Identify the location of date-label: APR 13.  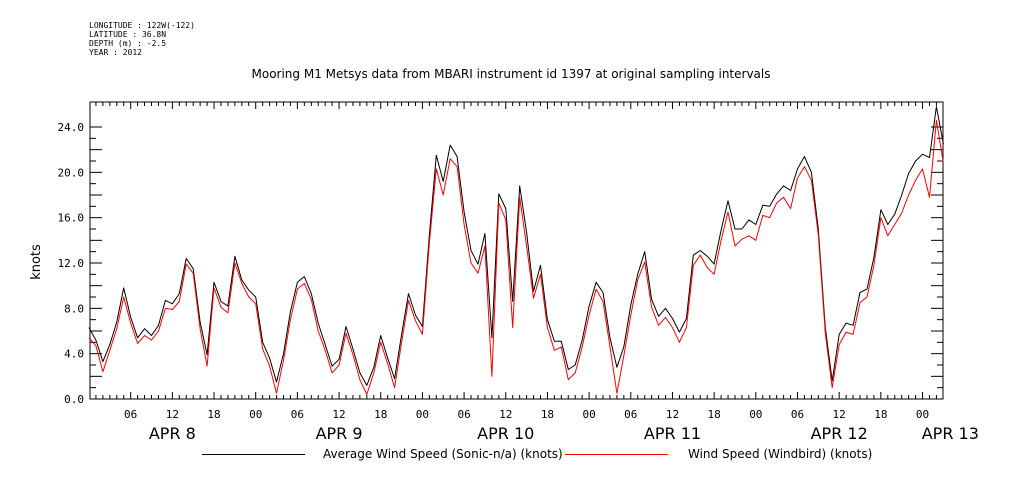
(950, 433).